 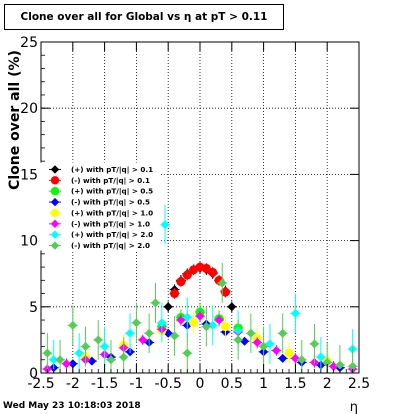 What do you see at coordinates (112, 170) in the screenshot?
I see `legend-entry: (+) with pT/|q| > 0.1` at bounding box center [112, 170].